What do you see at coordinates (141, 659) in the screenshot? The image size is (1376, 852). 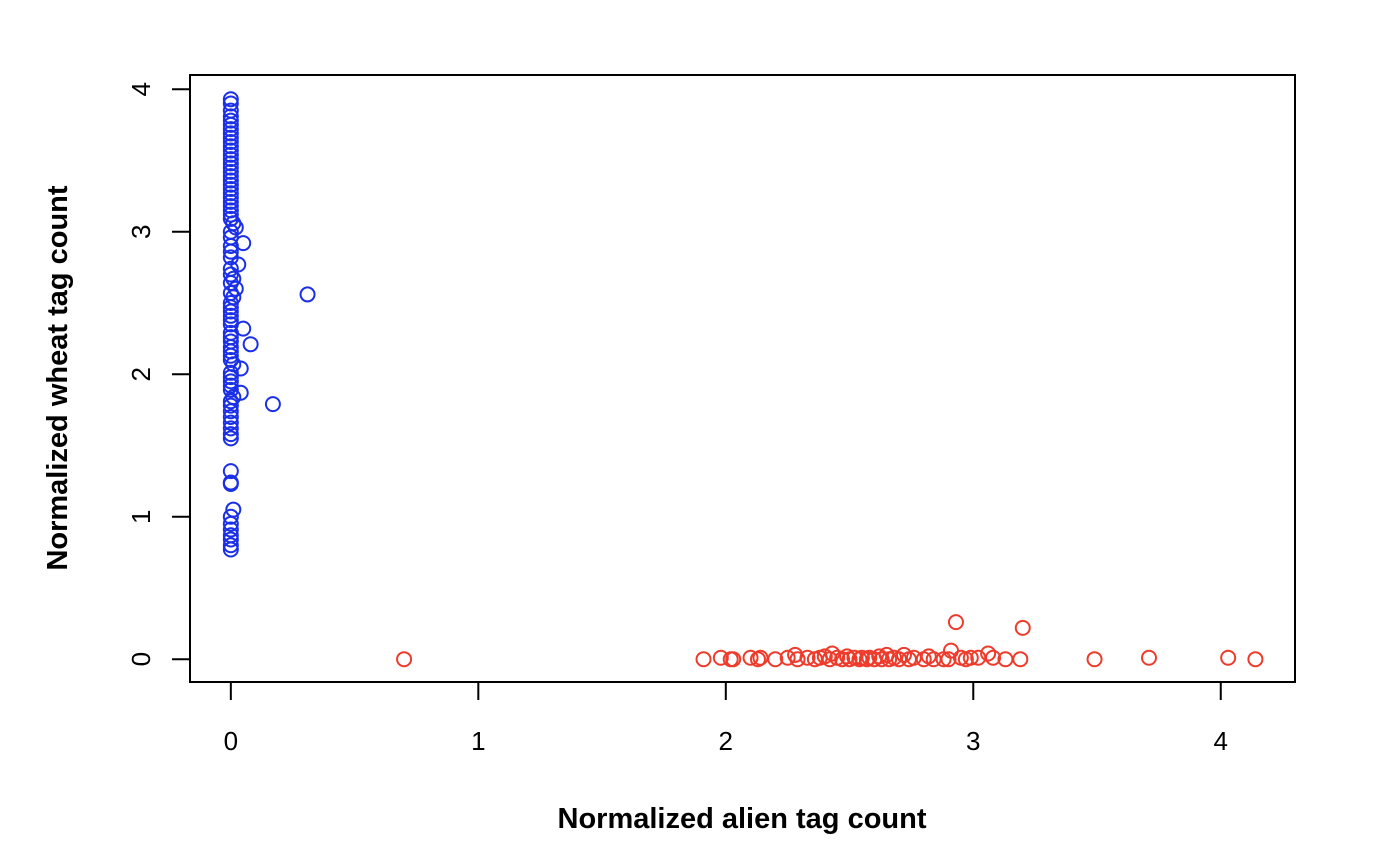 I see `y-tick-label: 0` at bounding box center [141, 659].